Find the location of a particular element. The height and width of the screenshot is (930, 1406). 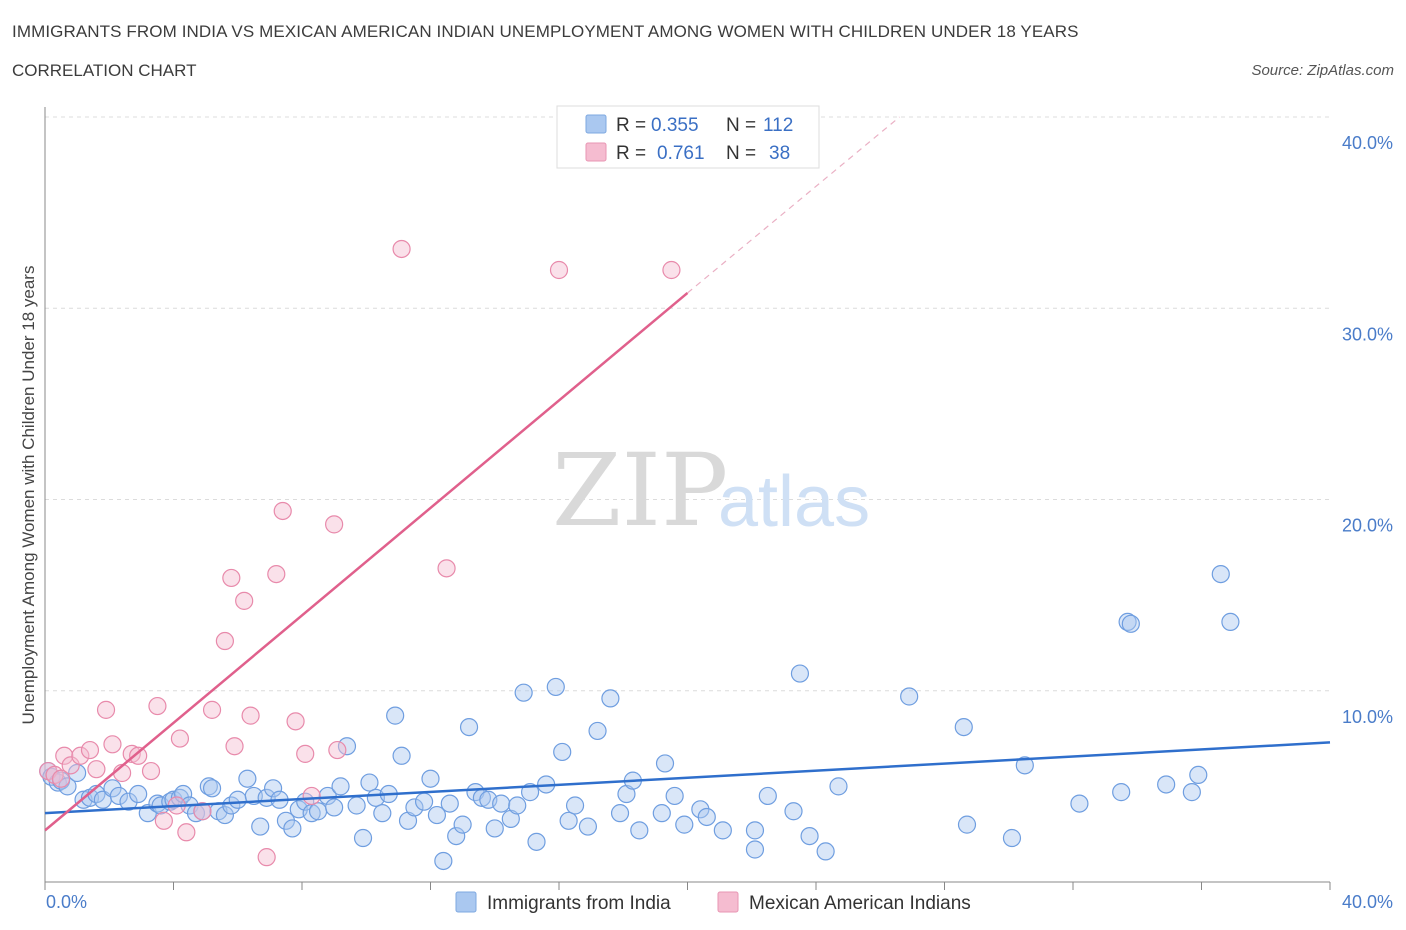

bottom-legend-label-2: Mexican American Indians is located at coordinates (860, 903).